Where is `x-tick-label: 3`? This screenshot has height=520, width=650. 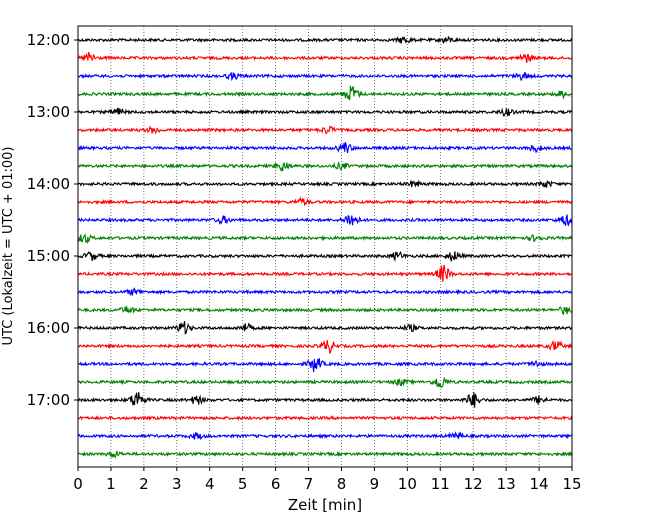 x-tick-label: 3 is located at coordinates (177, 484).